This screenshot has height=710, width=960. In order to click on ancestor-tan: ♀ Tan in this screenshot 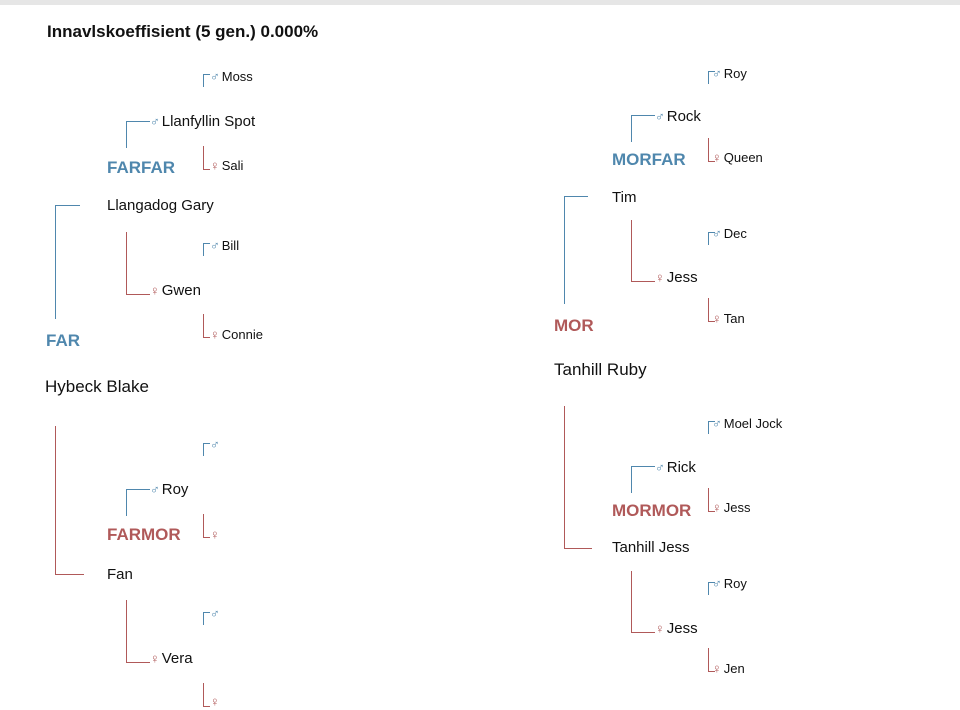, I will do `click(728, 318)`.